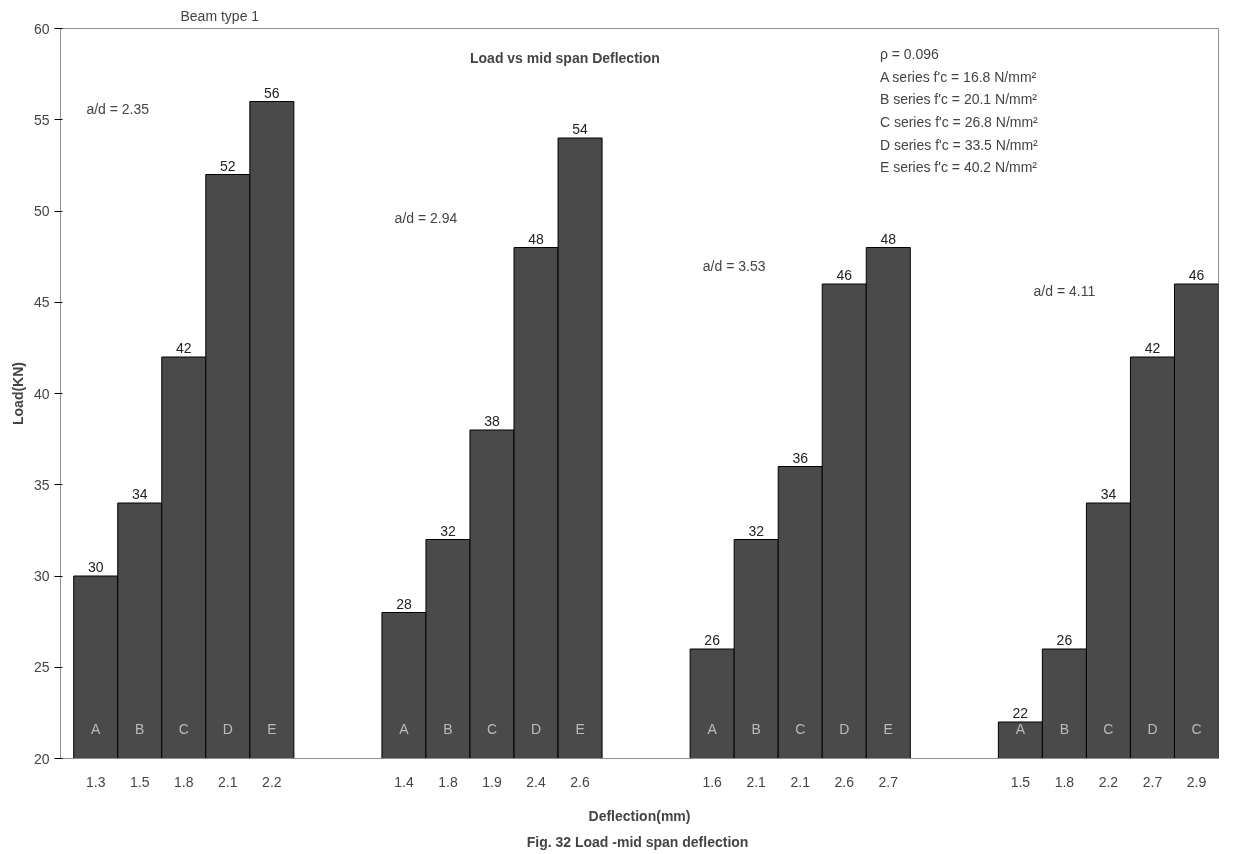 The image size is (1243, 854). Describe the element at coordinates (637, 841) in the screenshot. I see `caption: Fig. 32 Load -mid span deflection` at that location.